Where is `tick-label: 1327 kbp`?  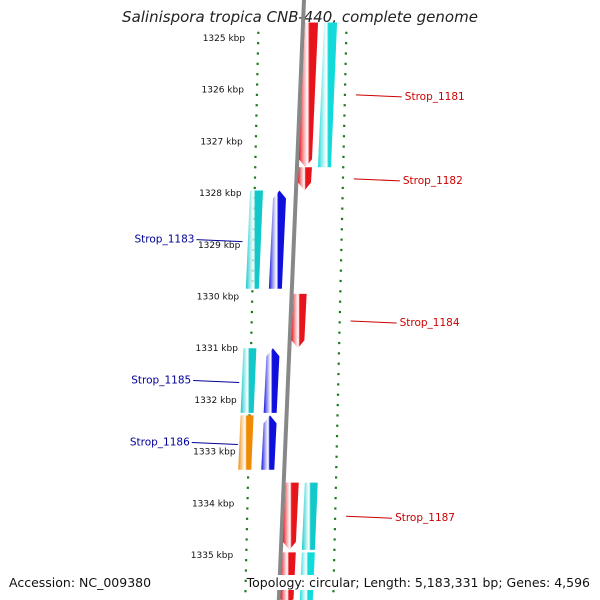 tick-label: 1327 kbp is located at coordinates (221, 142).